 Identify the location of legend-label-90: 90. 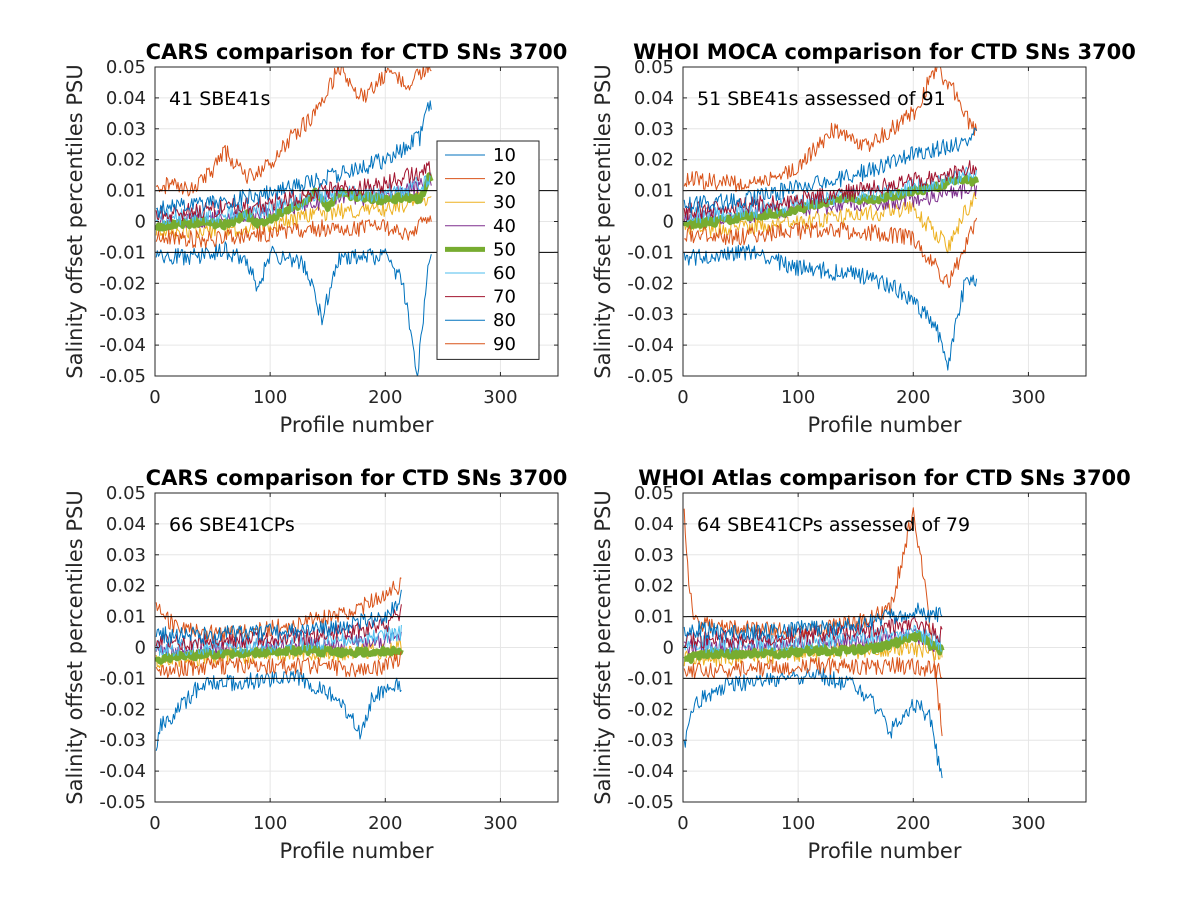
(504, 344).